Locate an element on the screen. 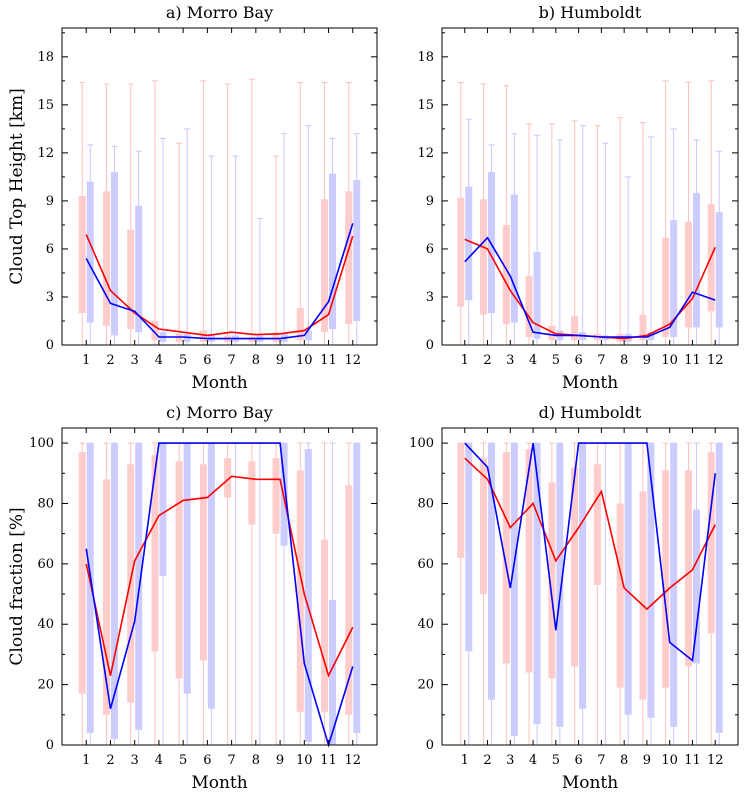 This screenshot has width=753, height=798. x-axis-label: Month is located at coordinates (219, 383).